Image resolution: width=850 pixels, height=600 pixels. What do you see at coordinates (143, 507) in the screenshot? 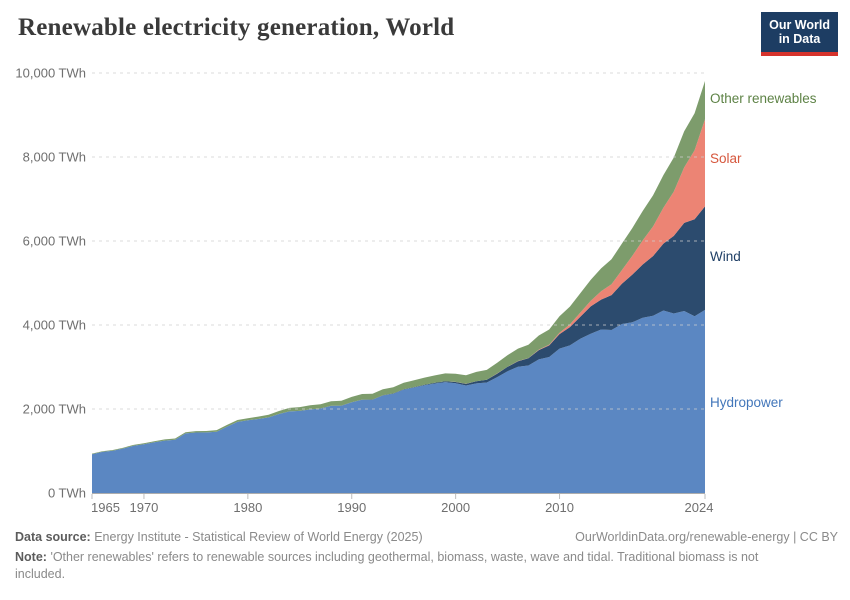
I see `x-tick-label-1970: 1970` at bounding box center [143, 507].